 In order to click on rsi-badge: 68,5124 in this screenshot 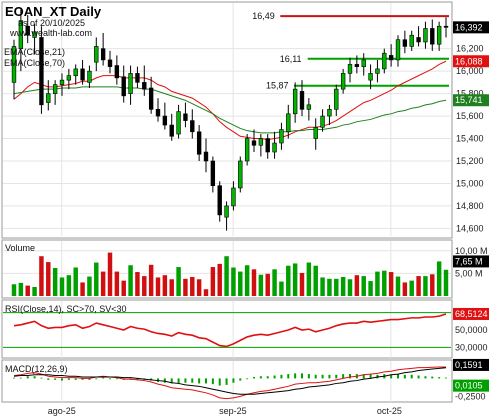, I will do `click(471, 314)`.